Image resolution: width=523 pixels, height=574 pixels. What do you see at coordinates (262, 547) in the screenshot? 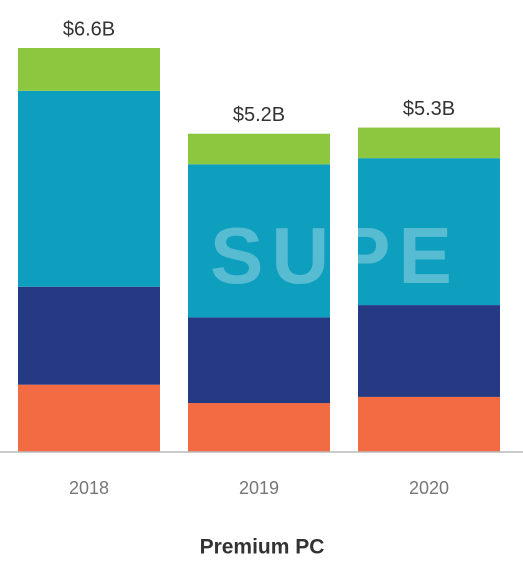
I see `chart-title: Premium PC` at bounding box center [262, 547].